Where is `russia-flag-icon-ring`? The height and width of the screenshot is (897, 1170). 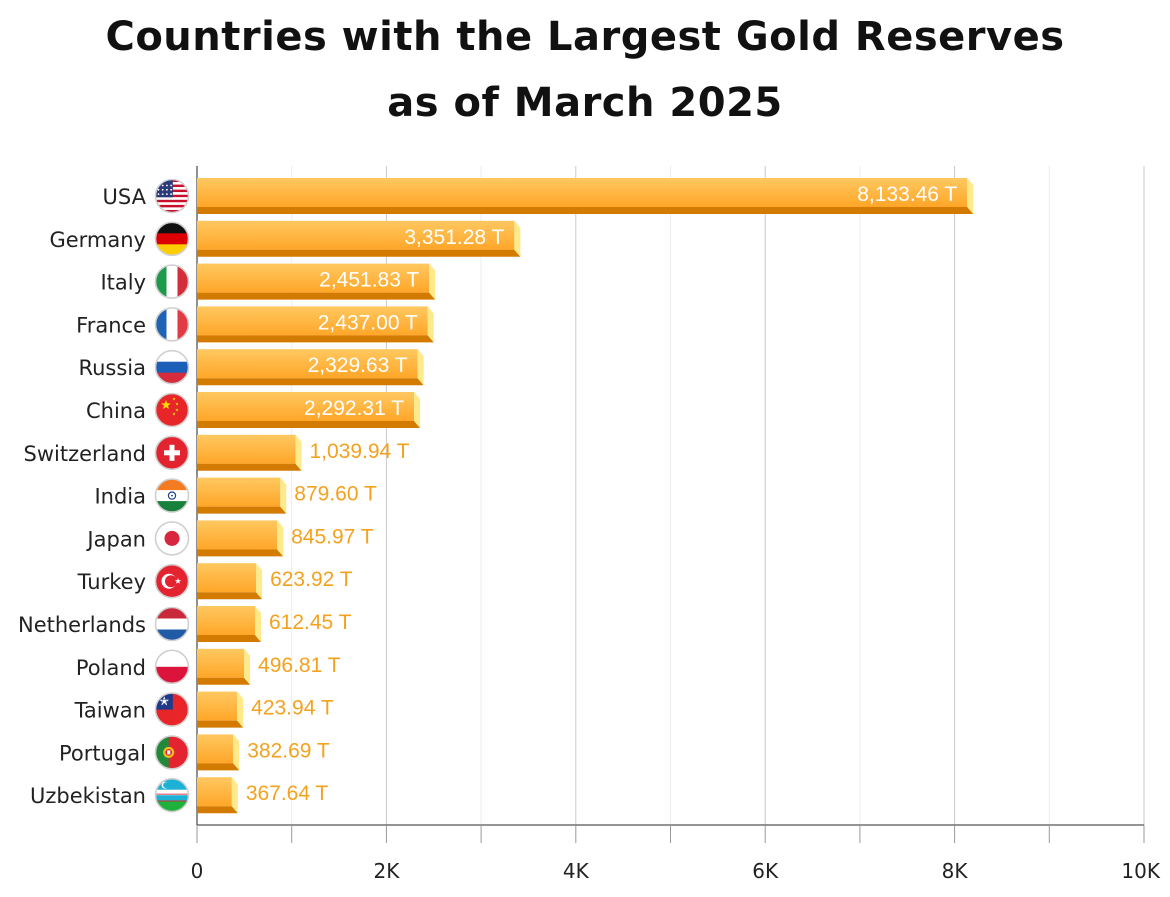
russia-flag-icon-ring is located at coordinates (172, 367).